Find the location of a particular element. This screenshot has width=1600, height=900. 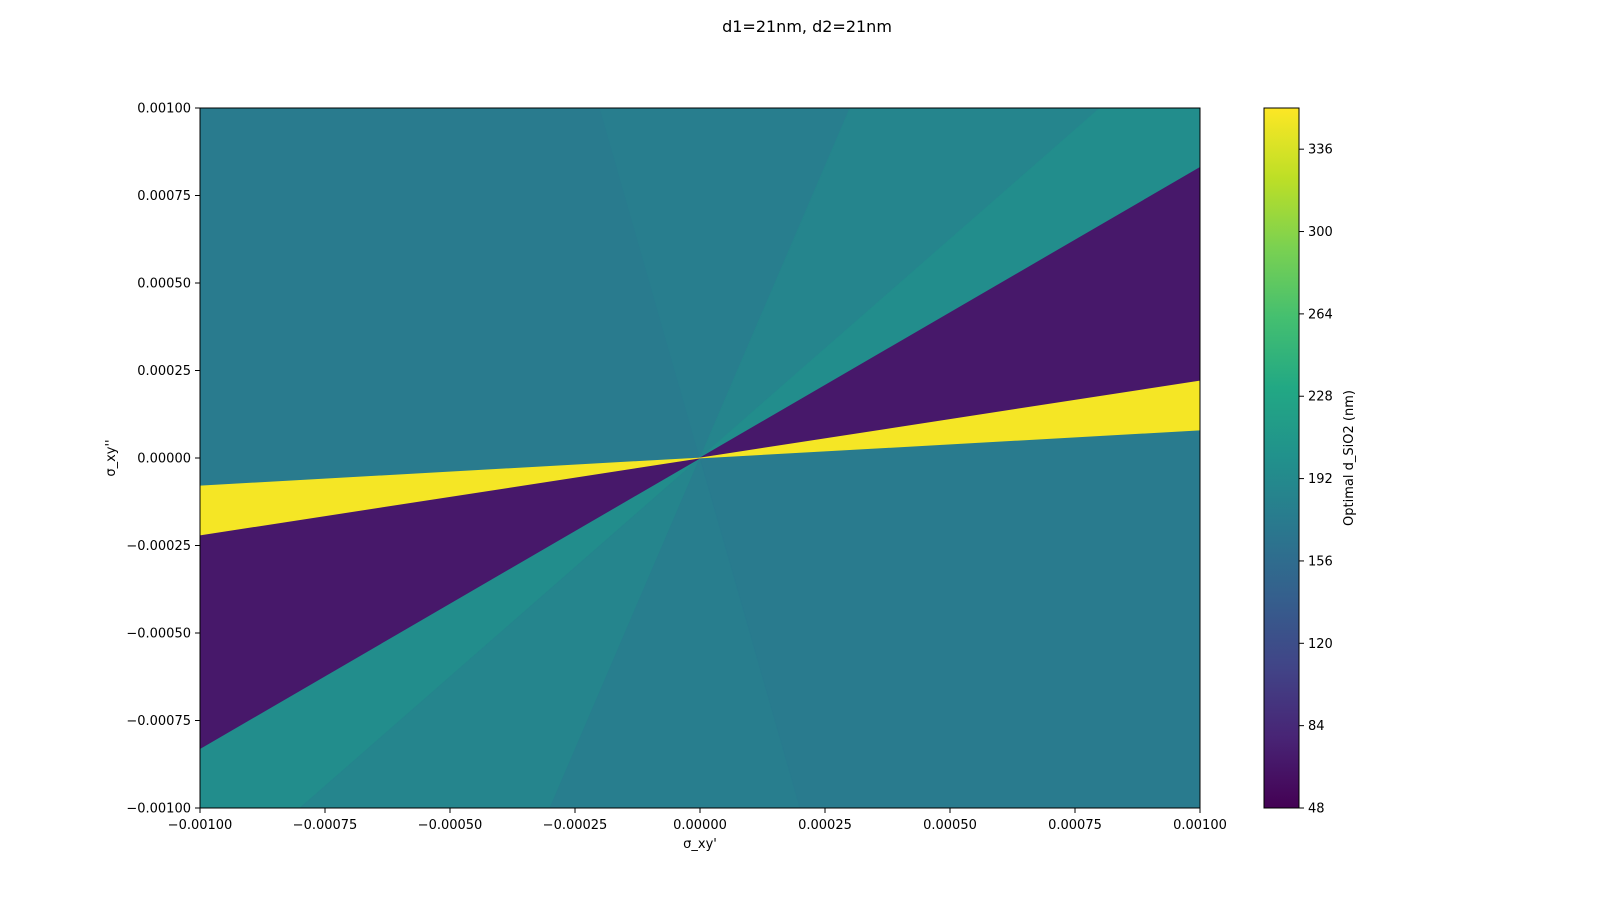

x-tick-label: 0.00050 is located at coordinates (950, 825).